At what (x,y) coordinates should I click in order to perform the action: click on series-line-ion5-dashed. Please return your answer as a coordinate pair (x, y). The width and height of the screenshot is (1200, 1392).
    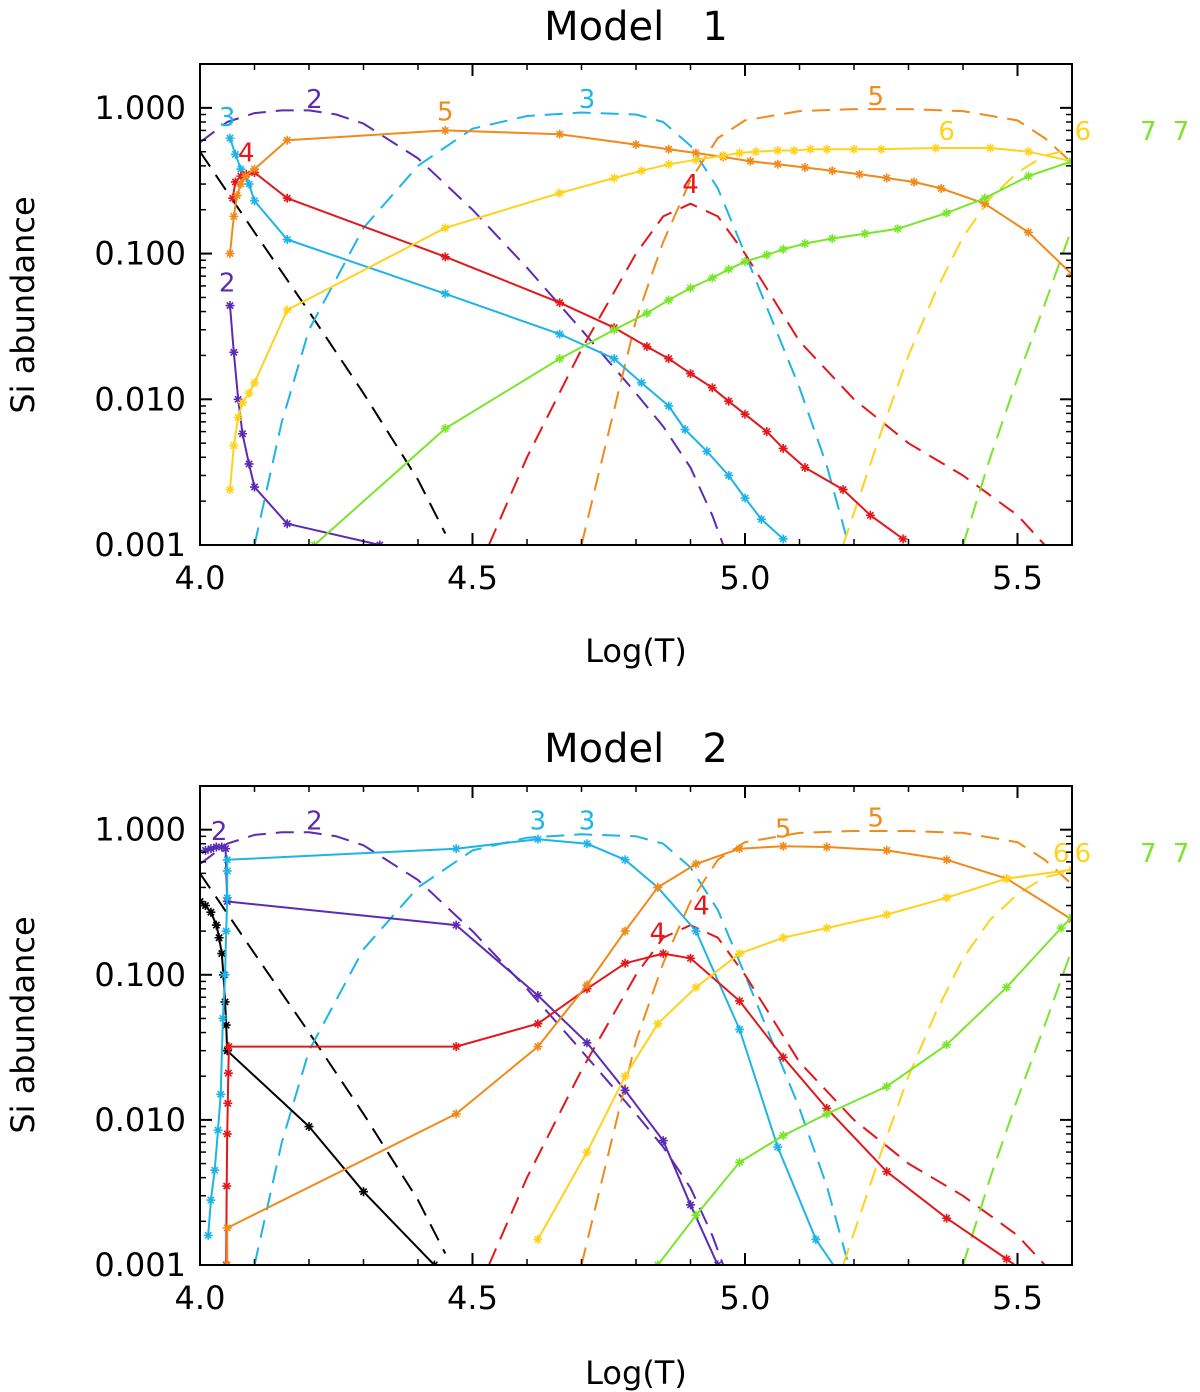
    Looking at the image, I should click on (826, 326).